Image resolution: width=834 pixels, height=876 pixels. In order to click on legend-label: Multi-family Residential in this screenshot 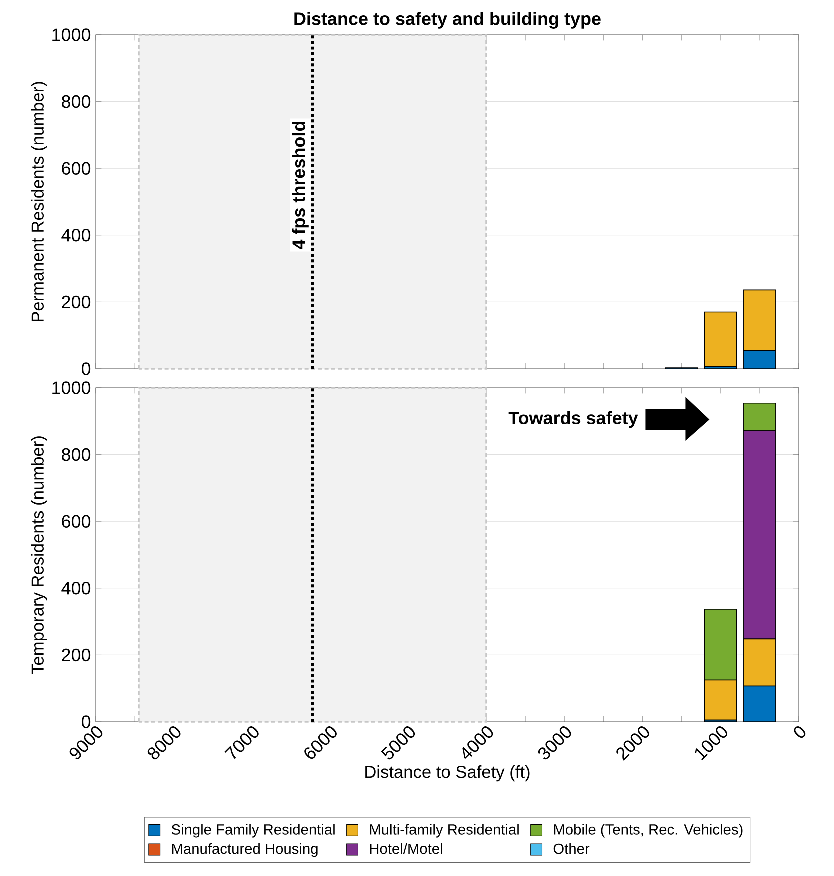, I will do `click(444, 831)`.